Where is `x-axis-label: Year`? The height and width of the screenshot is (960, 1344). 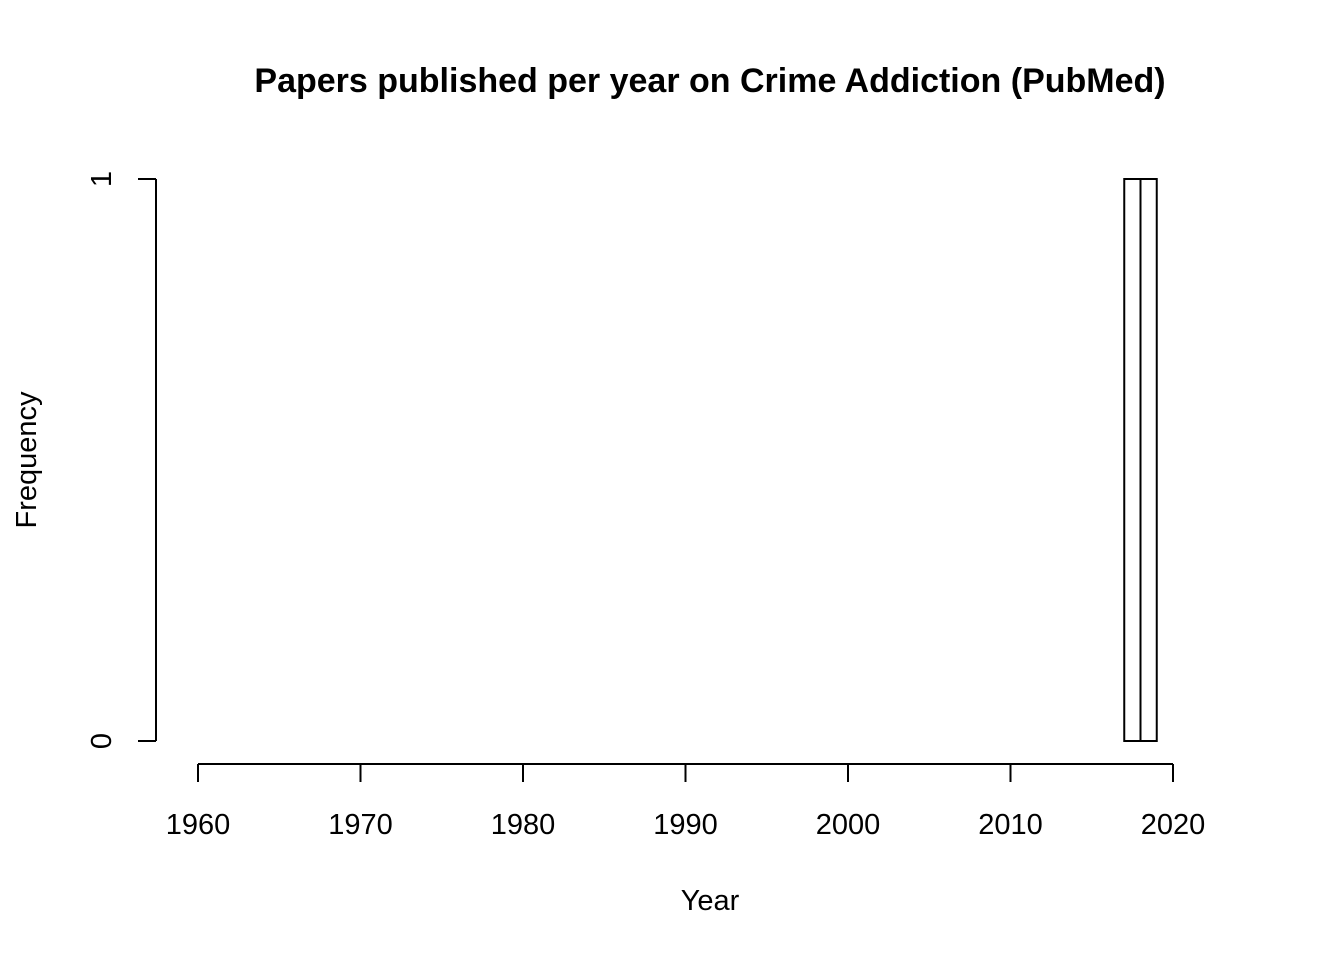 x-axis-label: Year is located at coordinates (710, 901).